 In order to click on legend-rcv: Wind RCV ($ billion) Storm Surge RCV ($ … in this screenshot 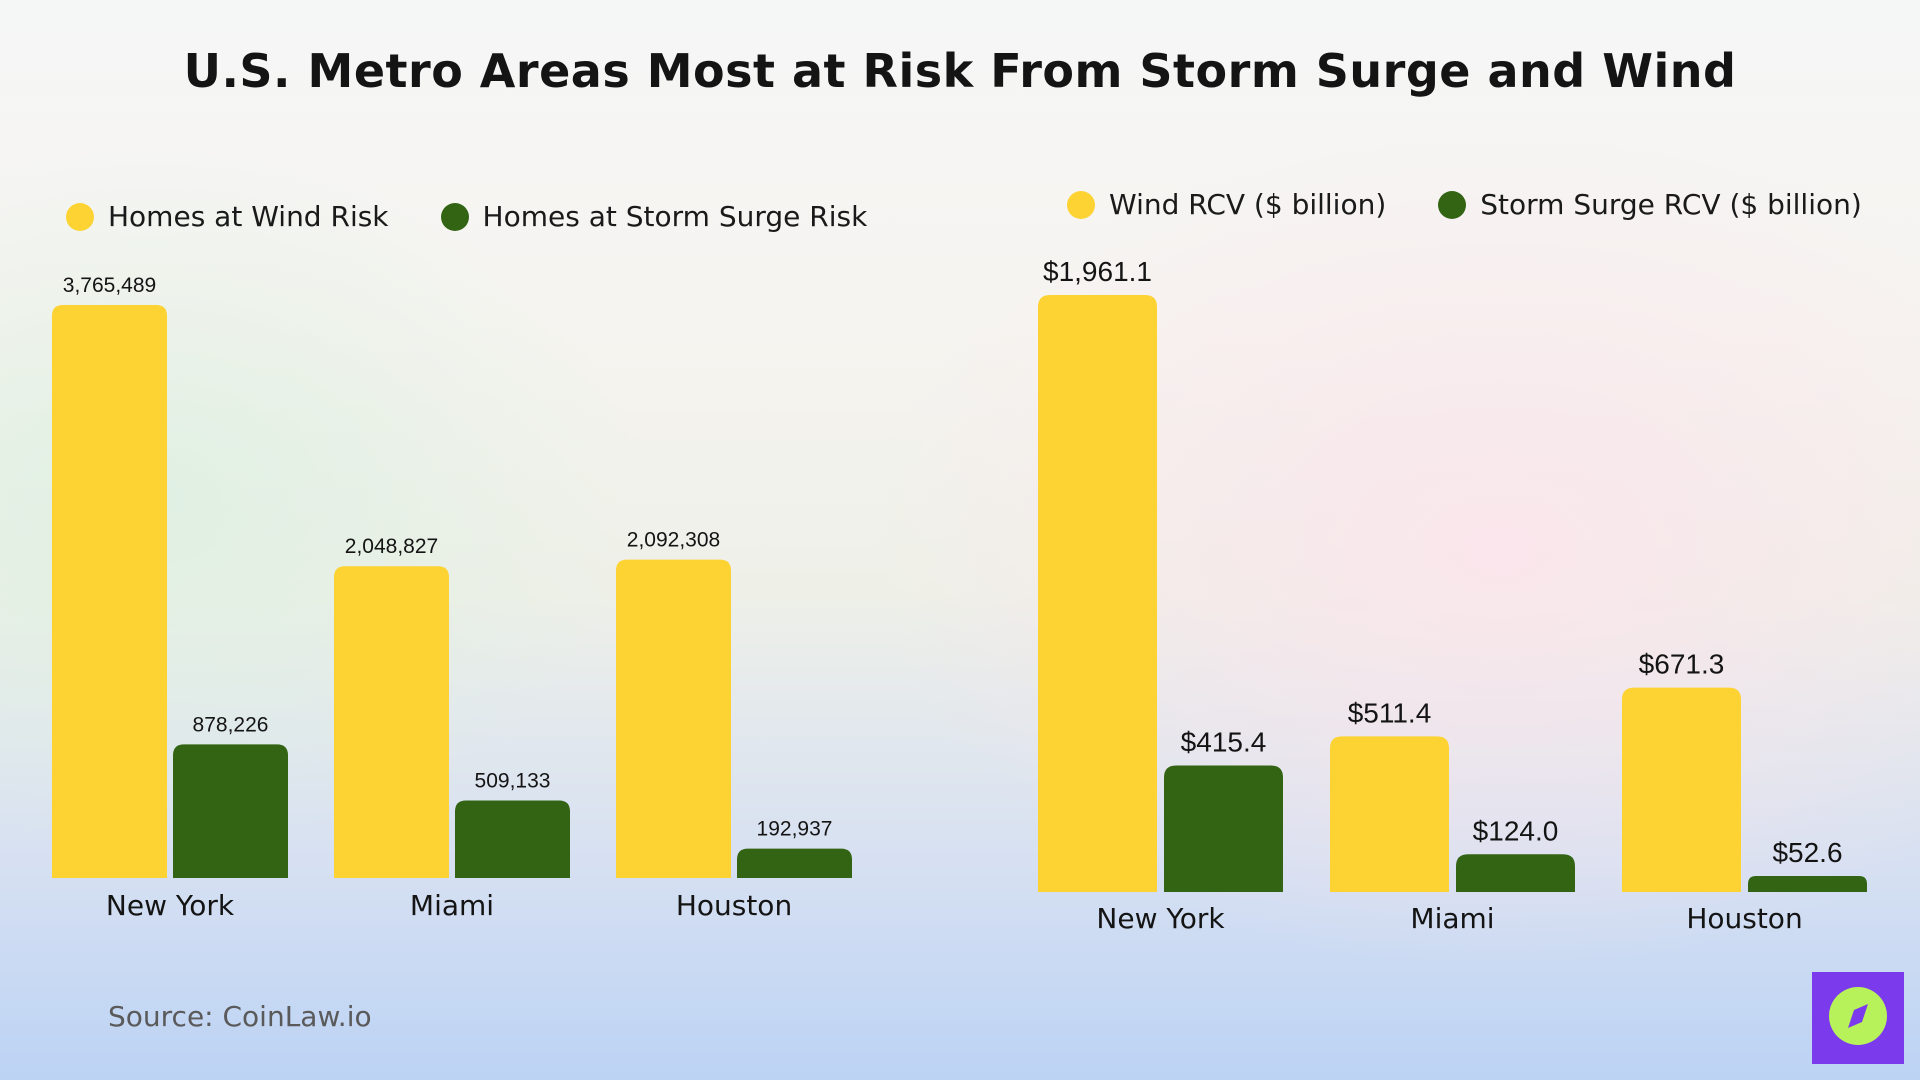, I will do `click(1464, 204)`.